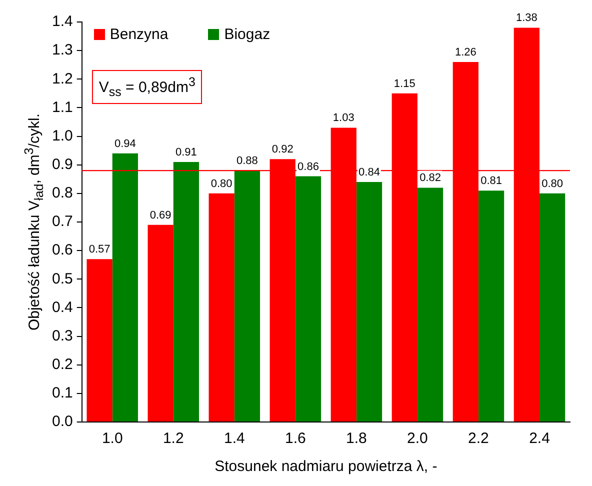 This screenshot has height=486, width=592. What do you see at coordinates (125, 144) in the screenshot?
I see `data-label: 0.94` at bounding box center [125, 144].